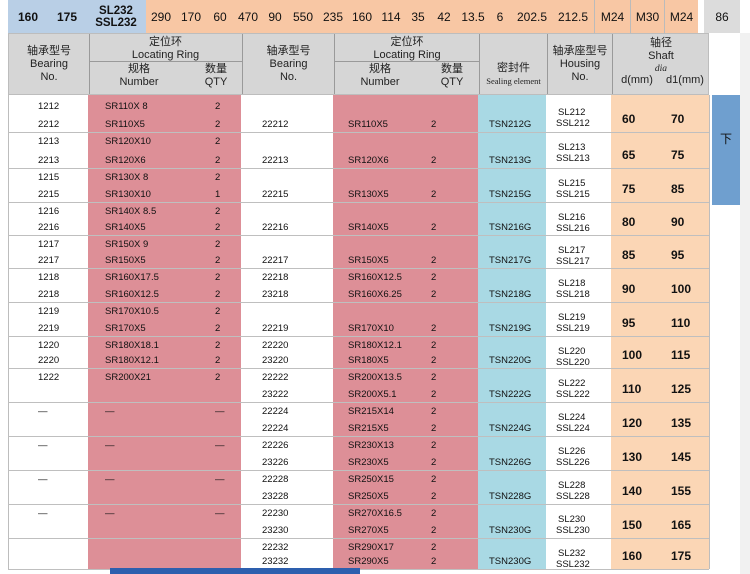  I want to click on cell-d: 75, so click(629, 189).